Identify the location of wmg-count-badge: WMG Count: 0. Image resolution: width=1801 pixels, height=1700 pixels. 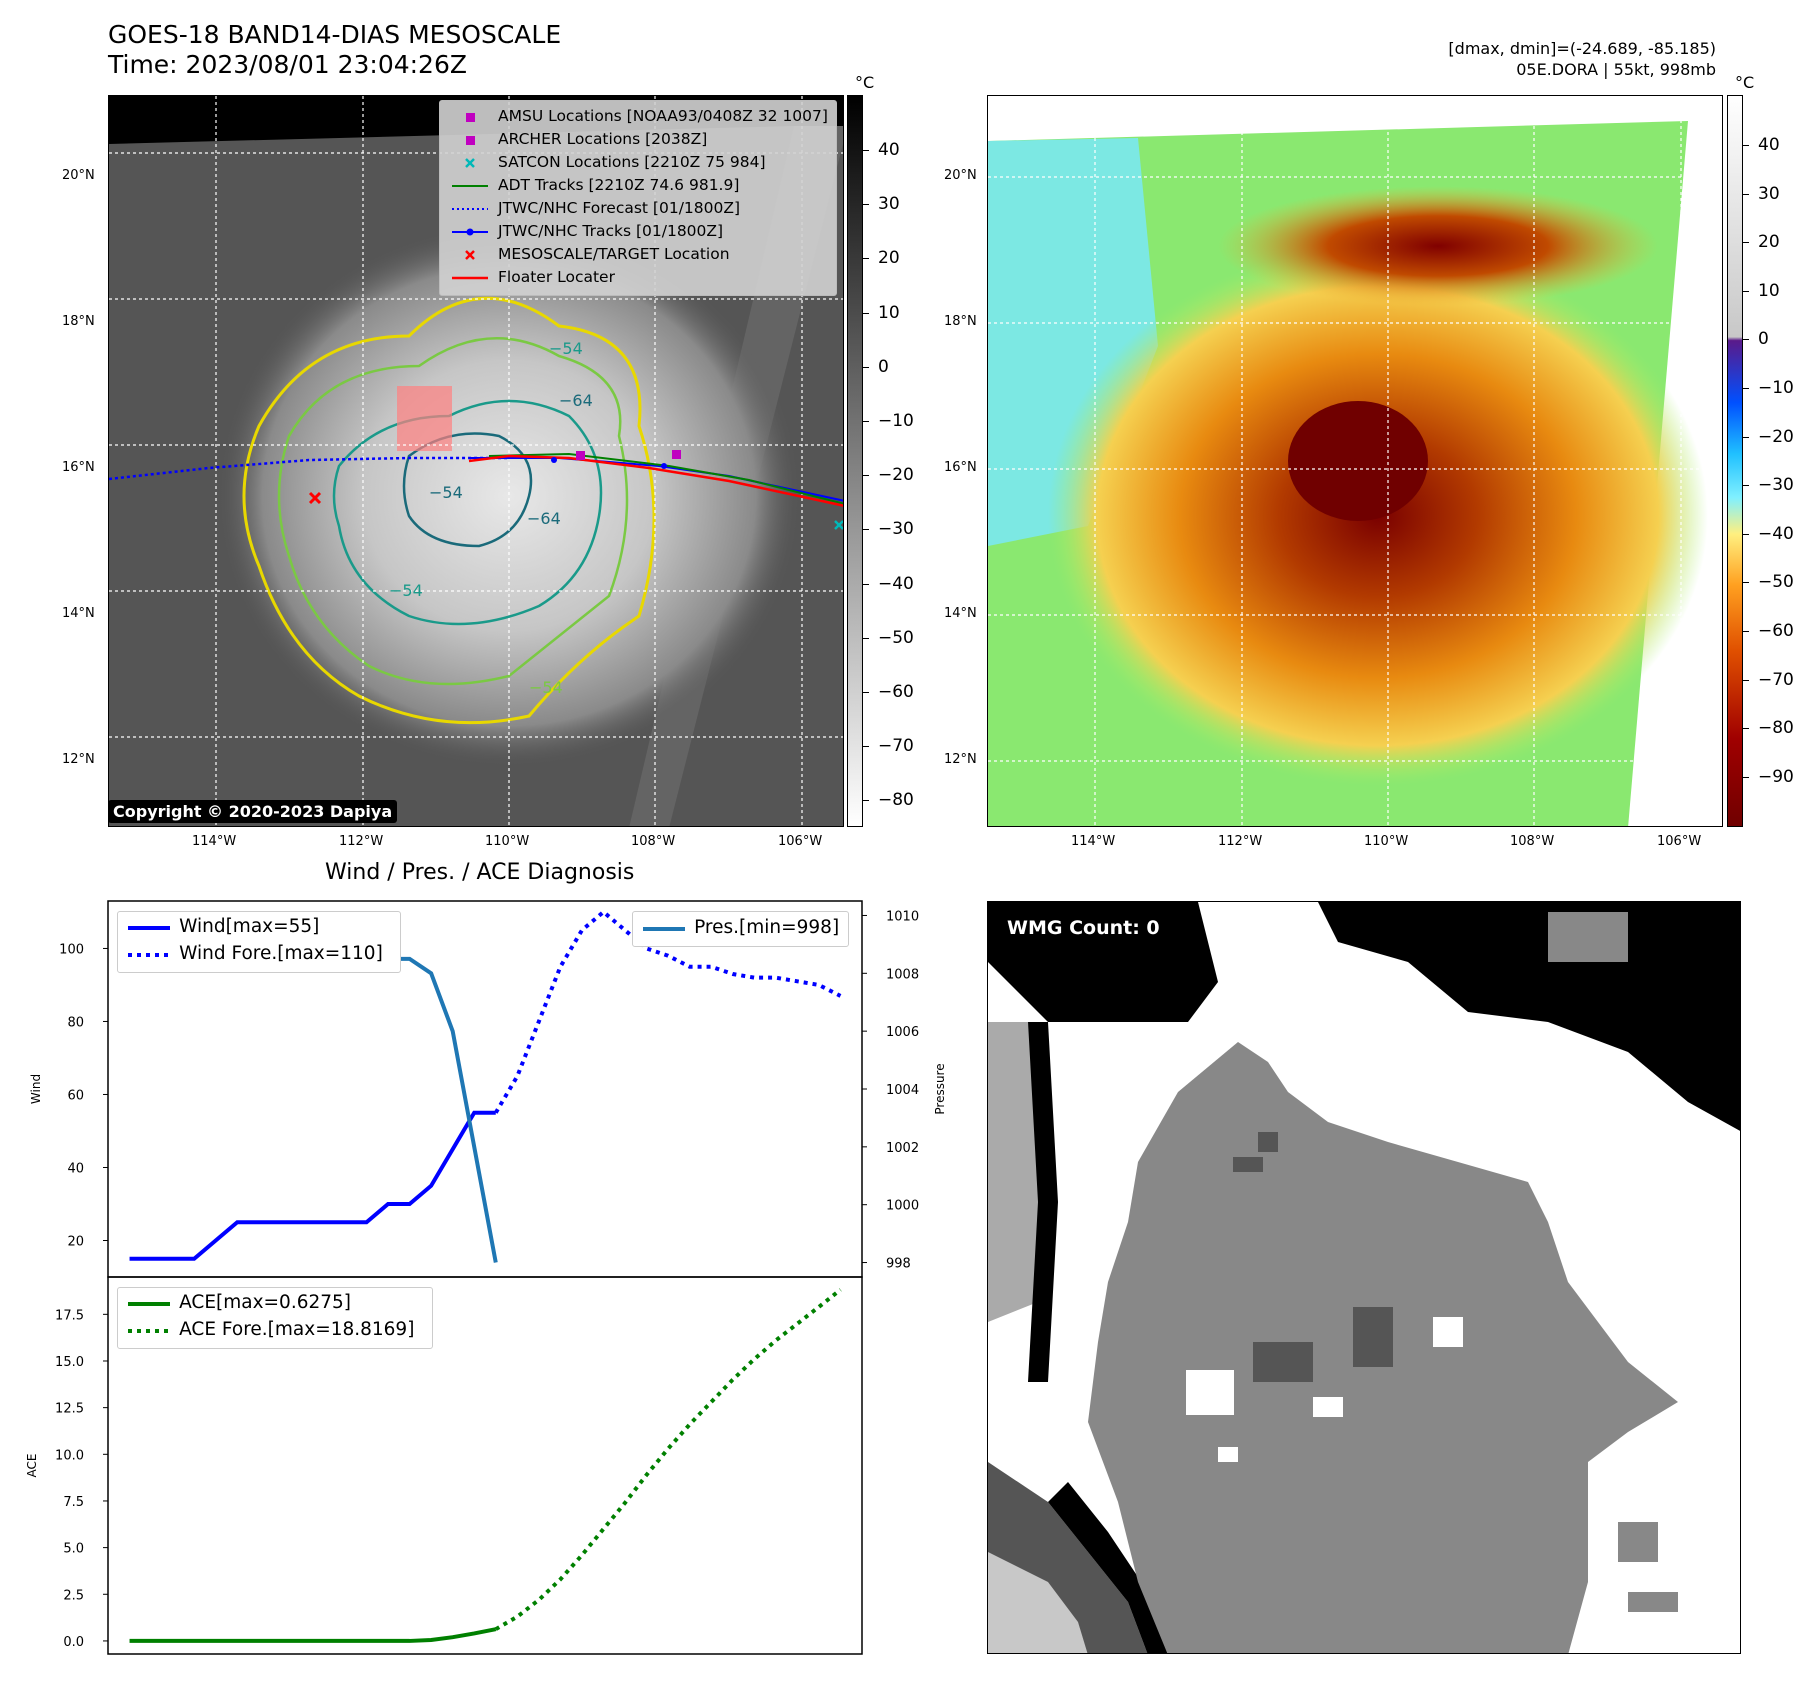
(1083, 928).